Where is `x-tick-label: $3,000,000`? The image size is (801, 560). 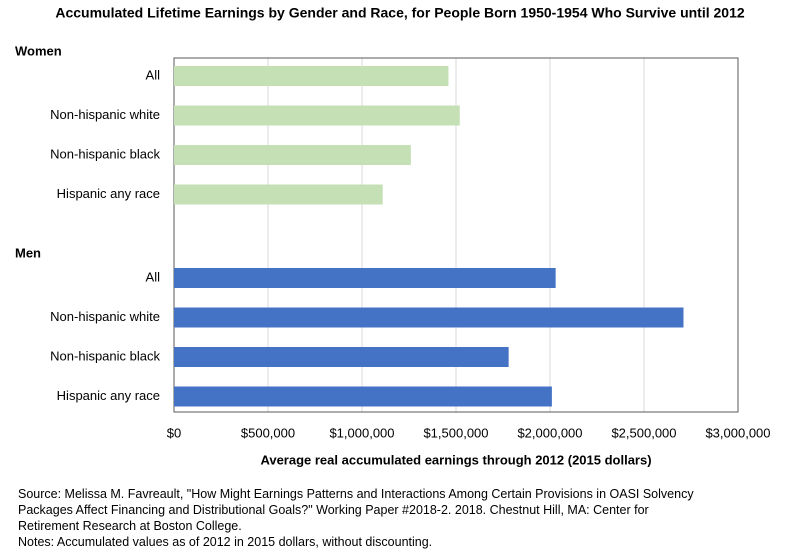 x-tick-label: $3,000,000 is located at coordinates (737, 432).